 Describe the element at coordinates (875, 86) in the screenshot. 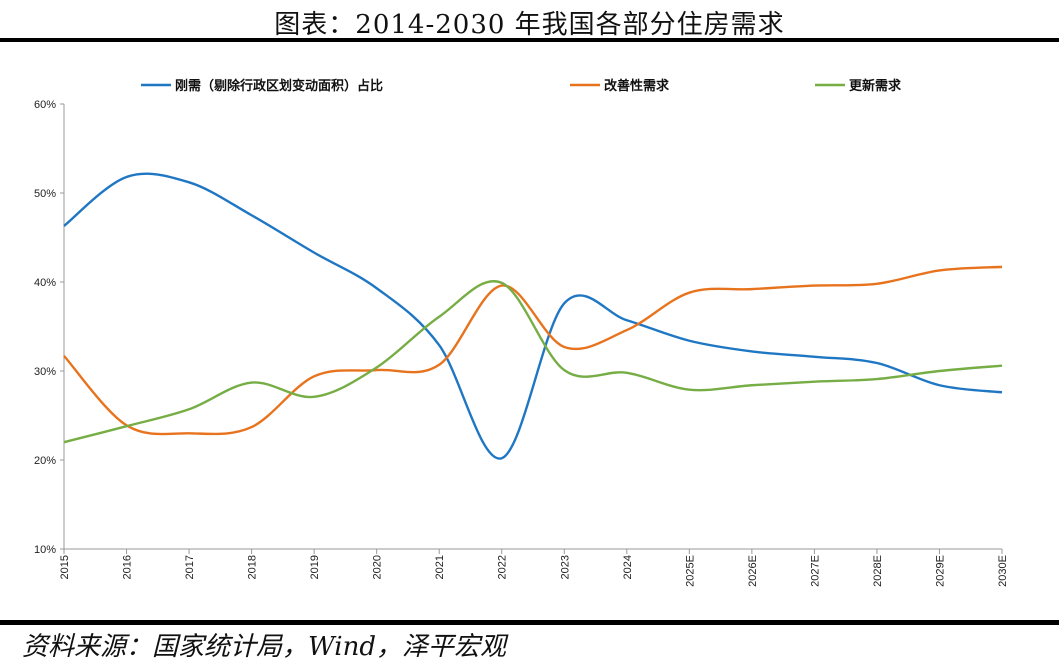

I see `legend-label: 更新需求` at that location.